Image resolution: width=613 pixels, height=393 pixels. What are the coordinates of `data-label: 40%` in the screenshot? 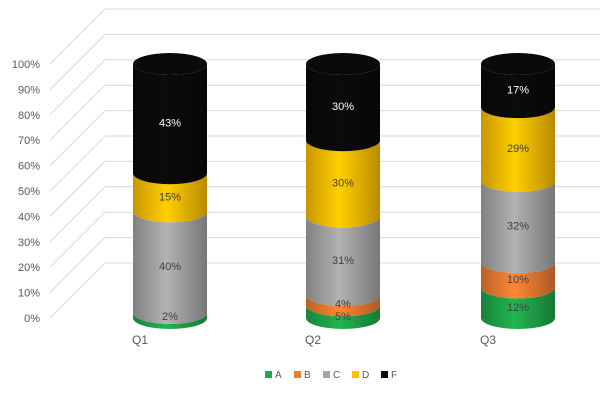 It's located at (170, 267).